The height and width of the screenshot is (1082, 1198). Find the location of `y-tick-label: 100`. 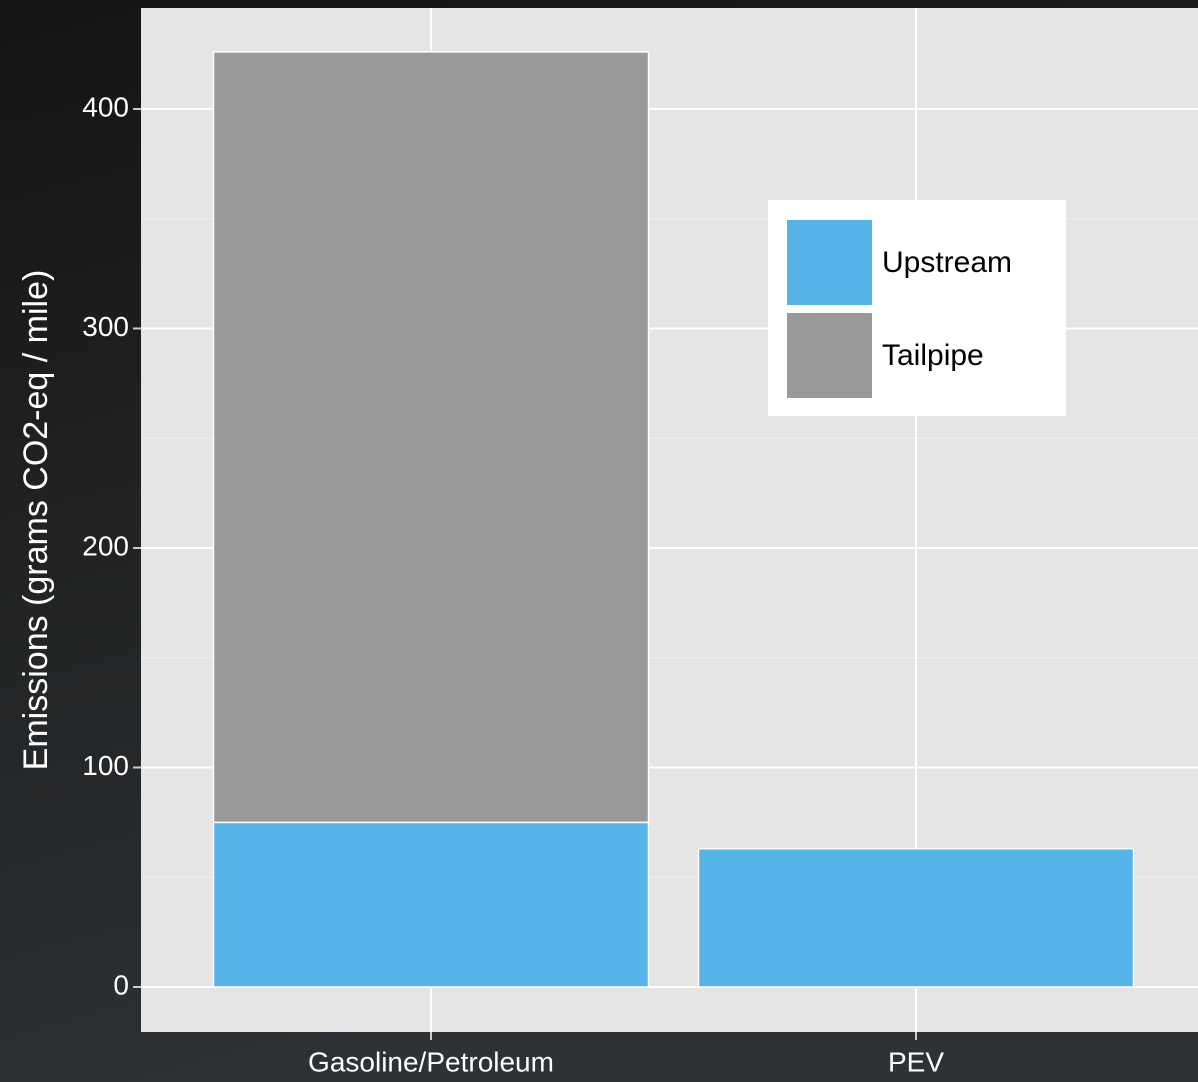

y-tick-label: 100 is located at coordinates (105, 765).